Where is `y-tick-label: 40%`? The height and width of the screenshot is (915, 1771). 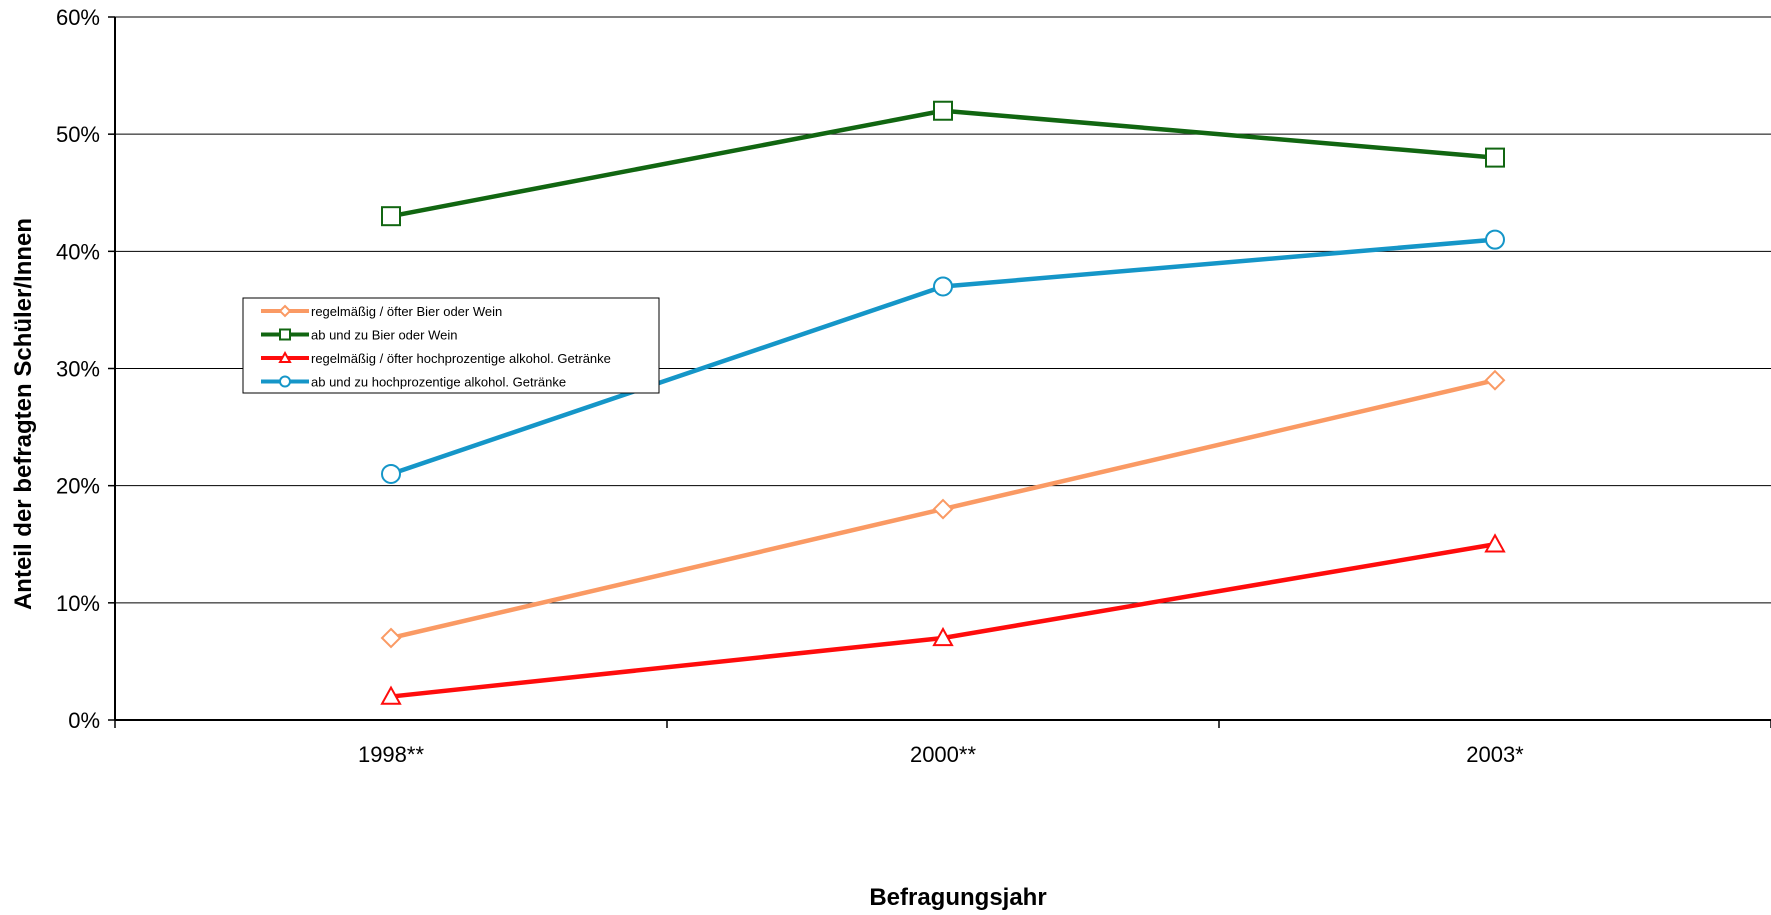
y-tick-label: 40% is located at coordinates (78, 251).